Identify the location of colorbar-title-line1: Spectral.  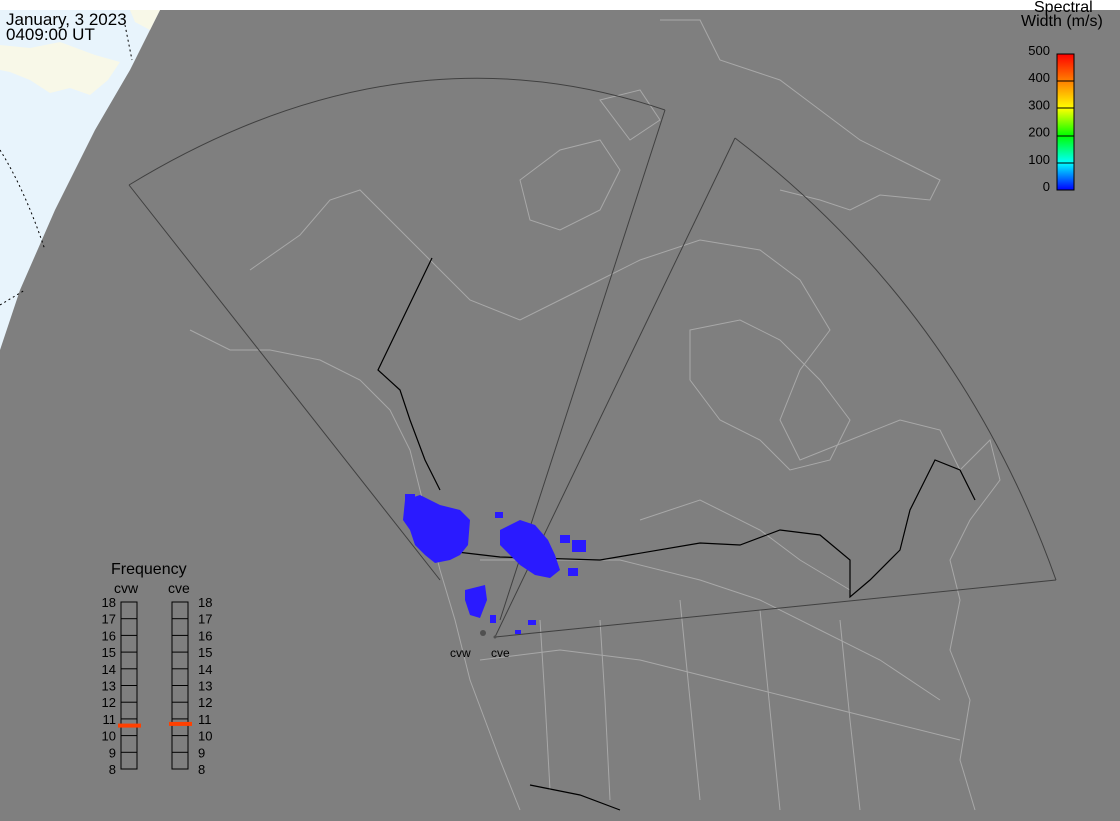
(1063, 8).